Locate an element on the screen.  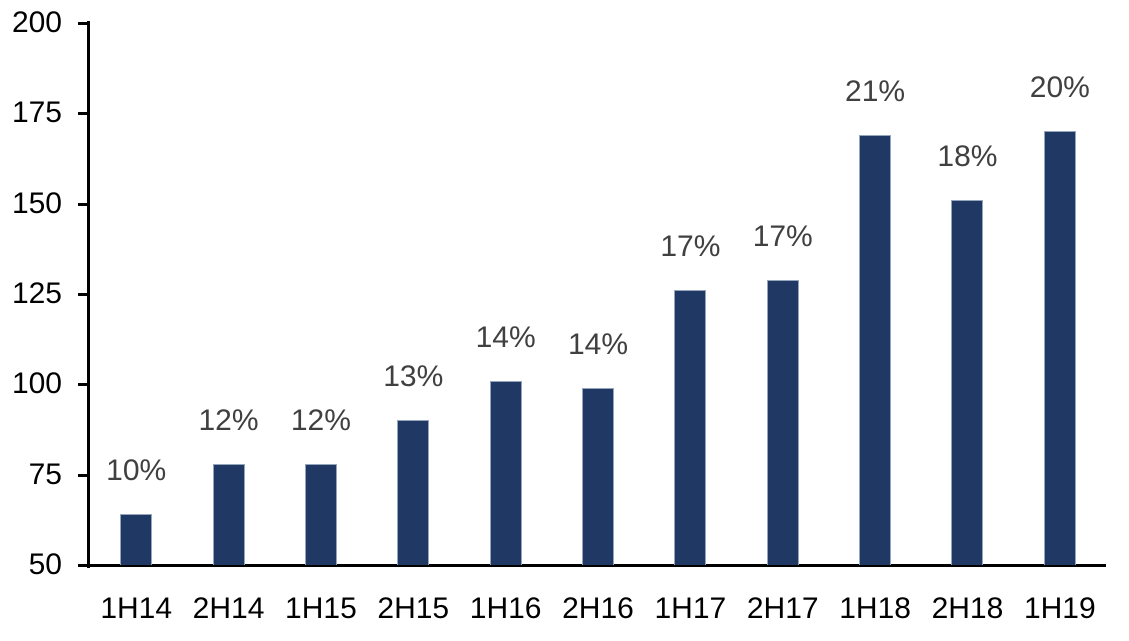
x-axis-tick-label: 1H16 is located at coordinates (505, 608).